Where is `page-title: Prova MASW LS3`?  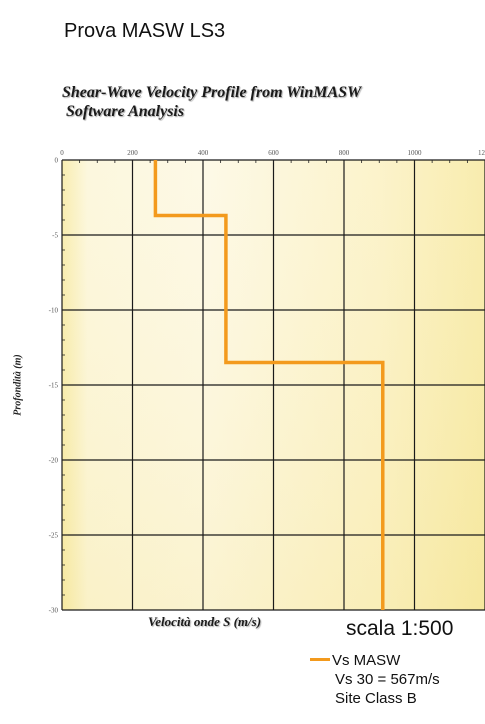 page-title: Prova MASW LS3 is located at coordinates (145, 31).